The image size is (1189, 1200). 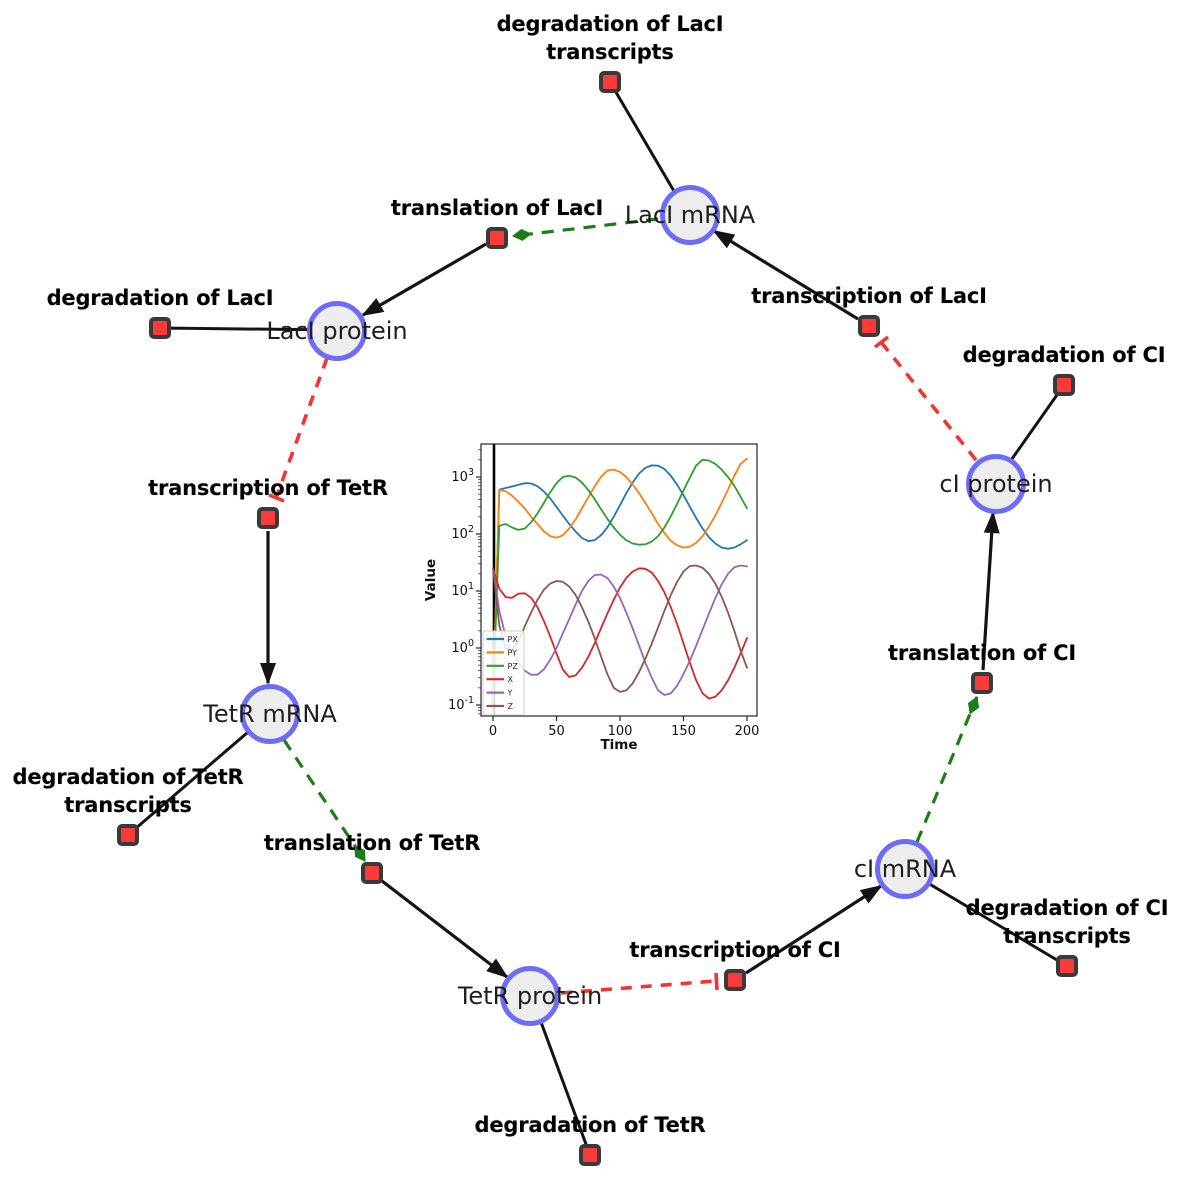 What do you see at coordinates (620, 731) in the screenshot?
I see `x-tick-label: 100` at bounding box center [620, 731].